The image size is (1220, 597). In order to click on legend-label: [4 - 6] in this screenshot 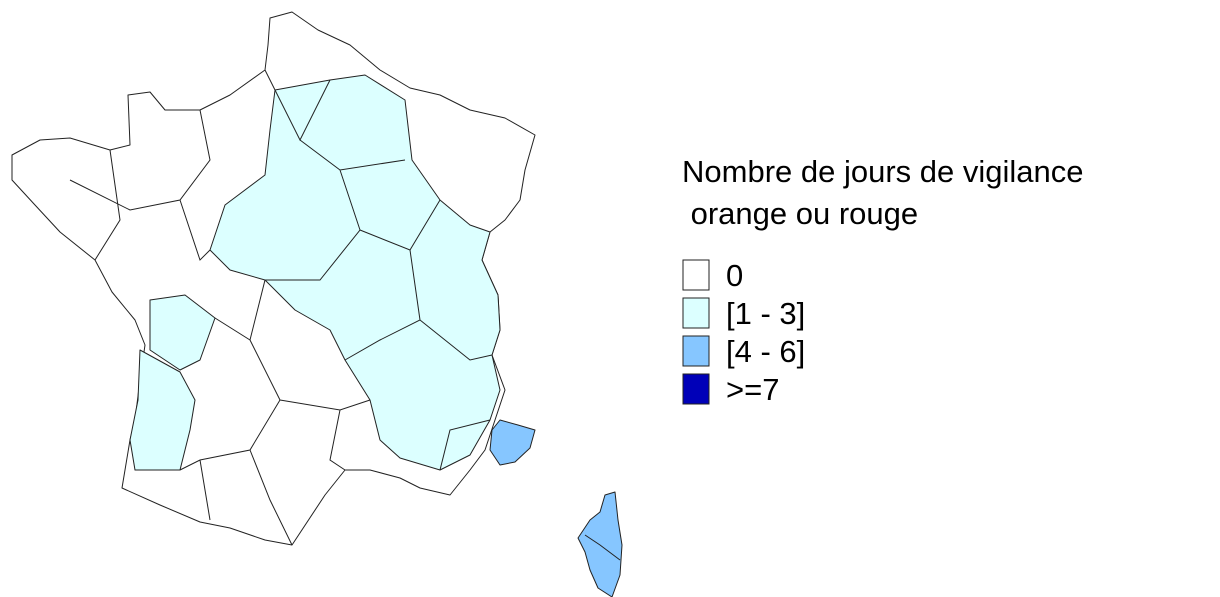, I will do `click(765, 351)`.